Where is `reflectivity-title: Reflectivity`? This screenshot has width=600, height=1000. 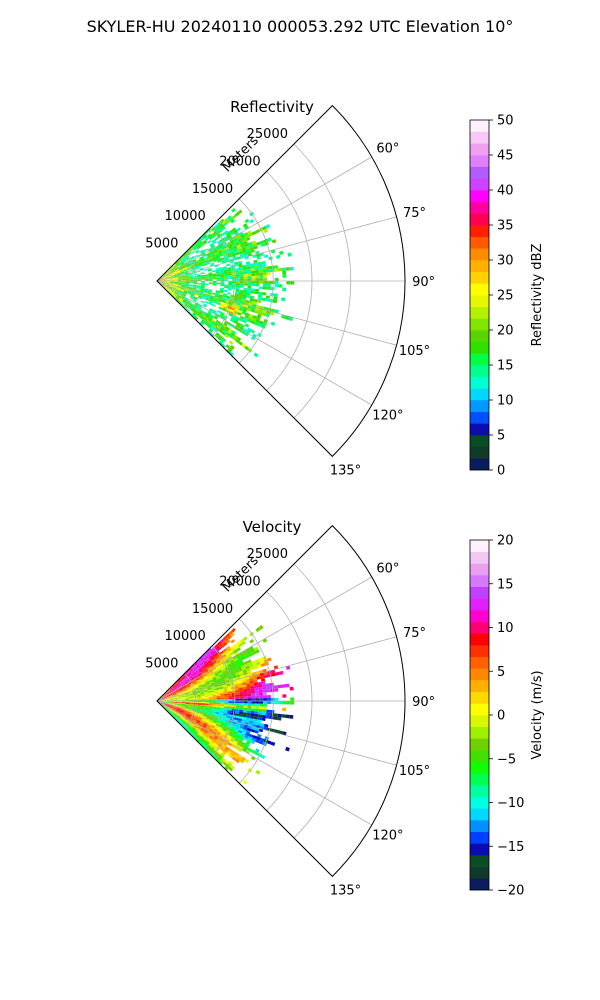
reflectivity-title: Reflectivity is located at coordinates (272, 107).